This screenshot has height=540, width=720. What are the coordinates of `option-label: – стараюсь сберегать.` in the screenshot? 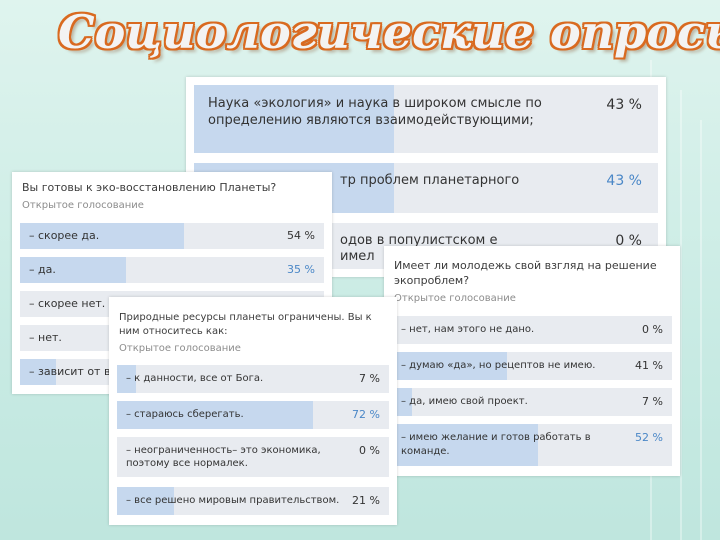 It's located at (185, 414).